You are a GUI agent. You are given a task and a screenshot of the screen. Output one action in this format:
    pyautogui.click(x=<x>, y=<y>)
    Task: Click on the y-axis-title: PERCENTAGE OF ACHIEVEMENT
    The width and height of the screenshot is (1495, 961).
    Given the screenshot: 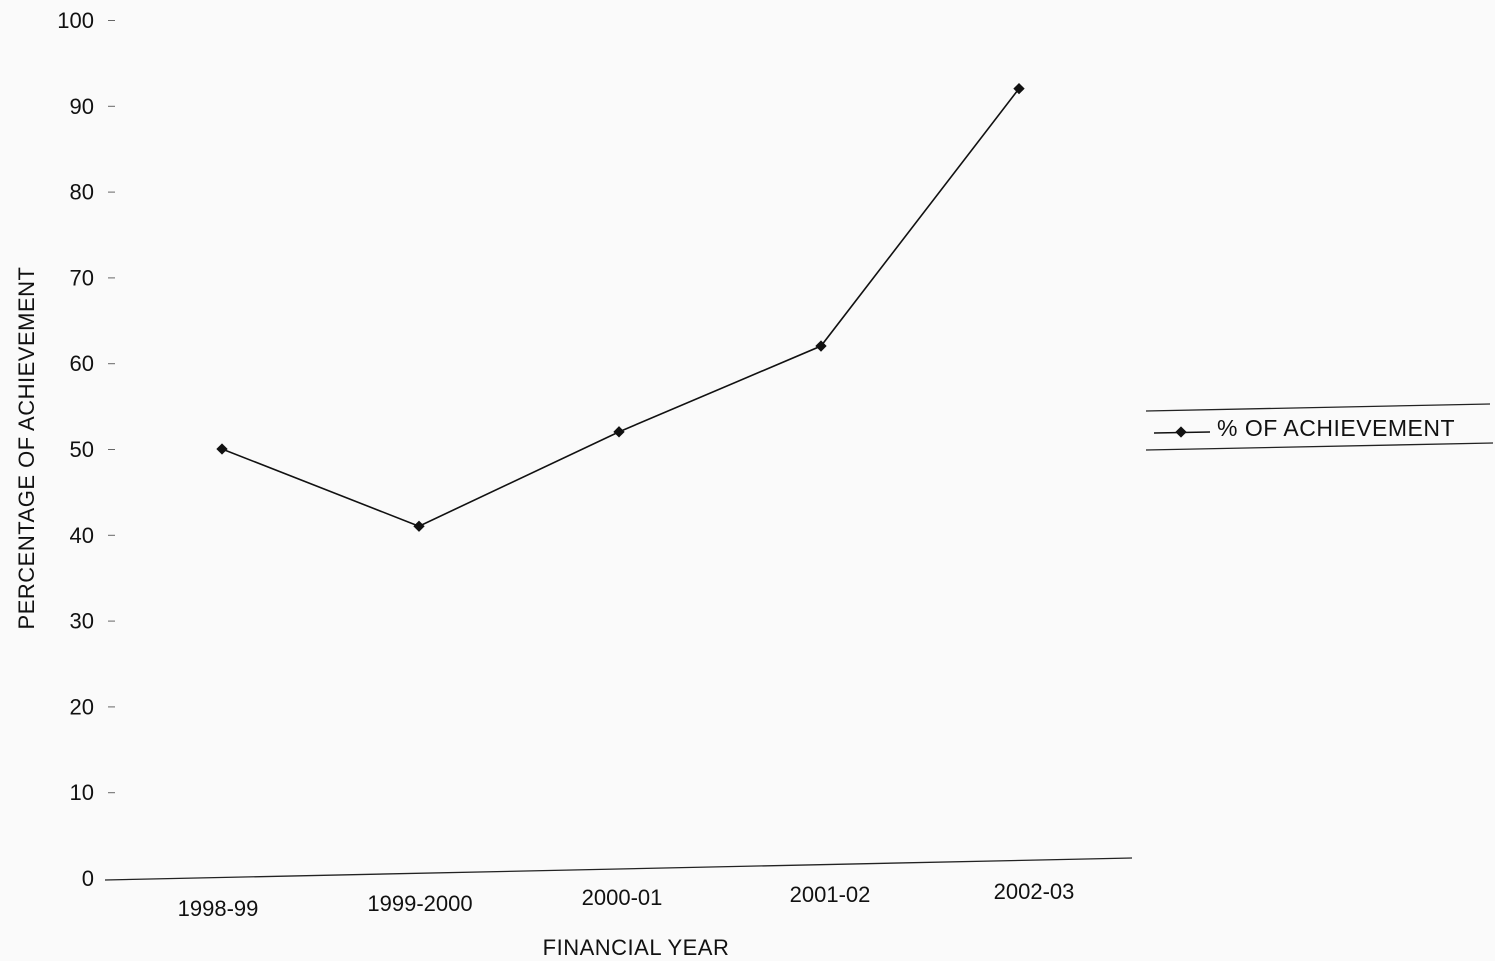 What is the action you would take?
    pyautogui.click(x=26, y=448)
    